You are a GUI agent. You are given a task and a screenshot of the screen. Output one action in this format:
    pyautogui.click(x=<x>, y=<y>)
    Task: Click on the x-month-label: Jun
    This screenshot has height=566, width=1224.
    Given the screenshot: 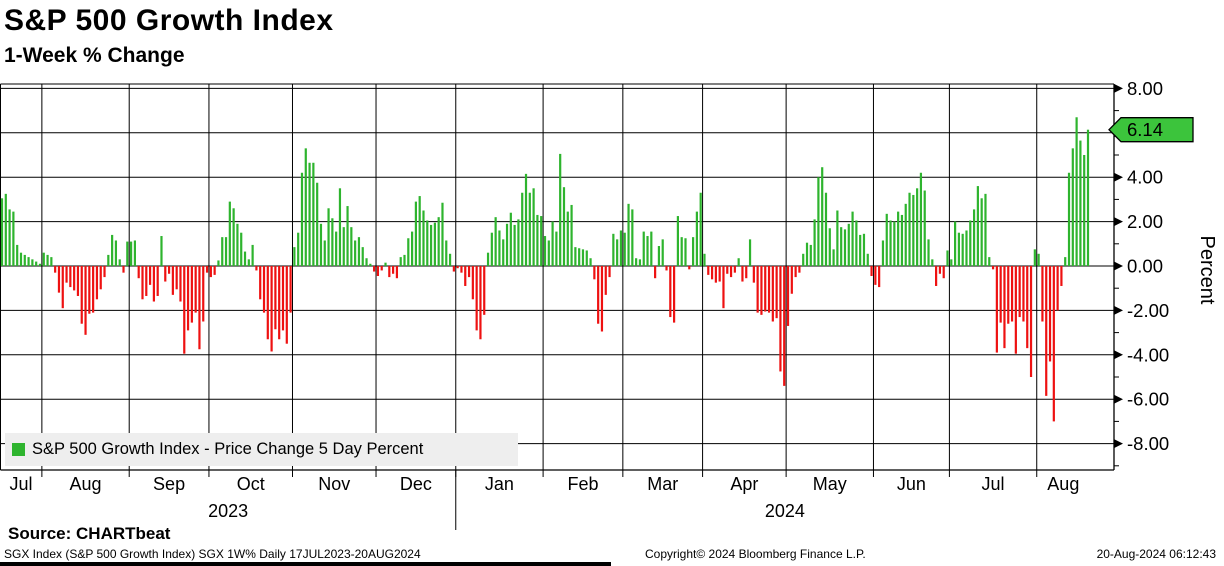 What is the action you would take?
    pyautogui.click(x=911, y=484)
    